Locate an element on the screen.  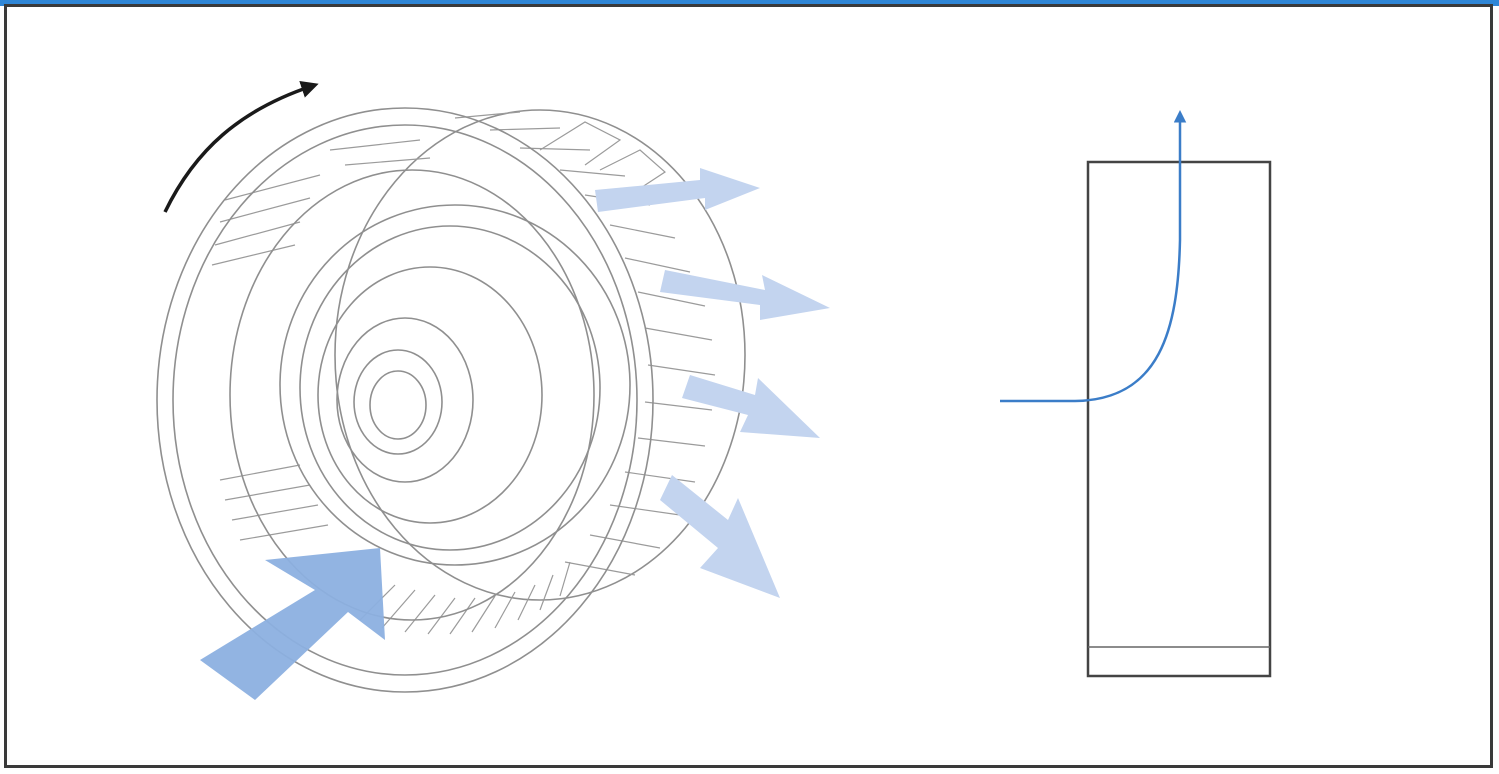
impeller-hub is located at coordinates (455, 385).